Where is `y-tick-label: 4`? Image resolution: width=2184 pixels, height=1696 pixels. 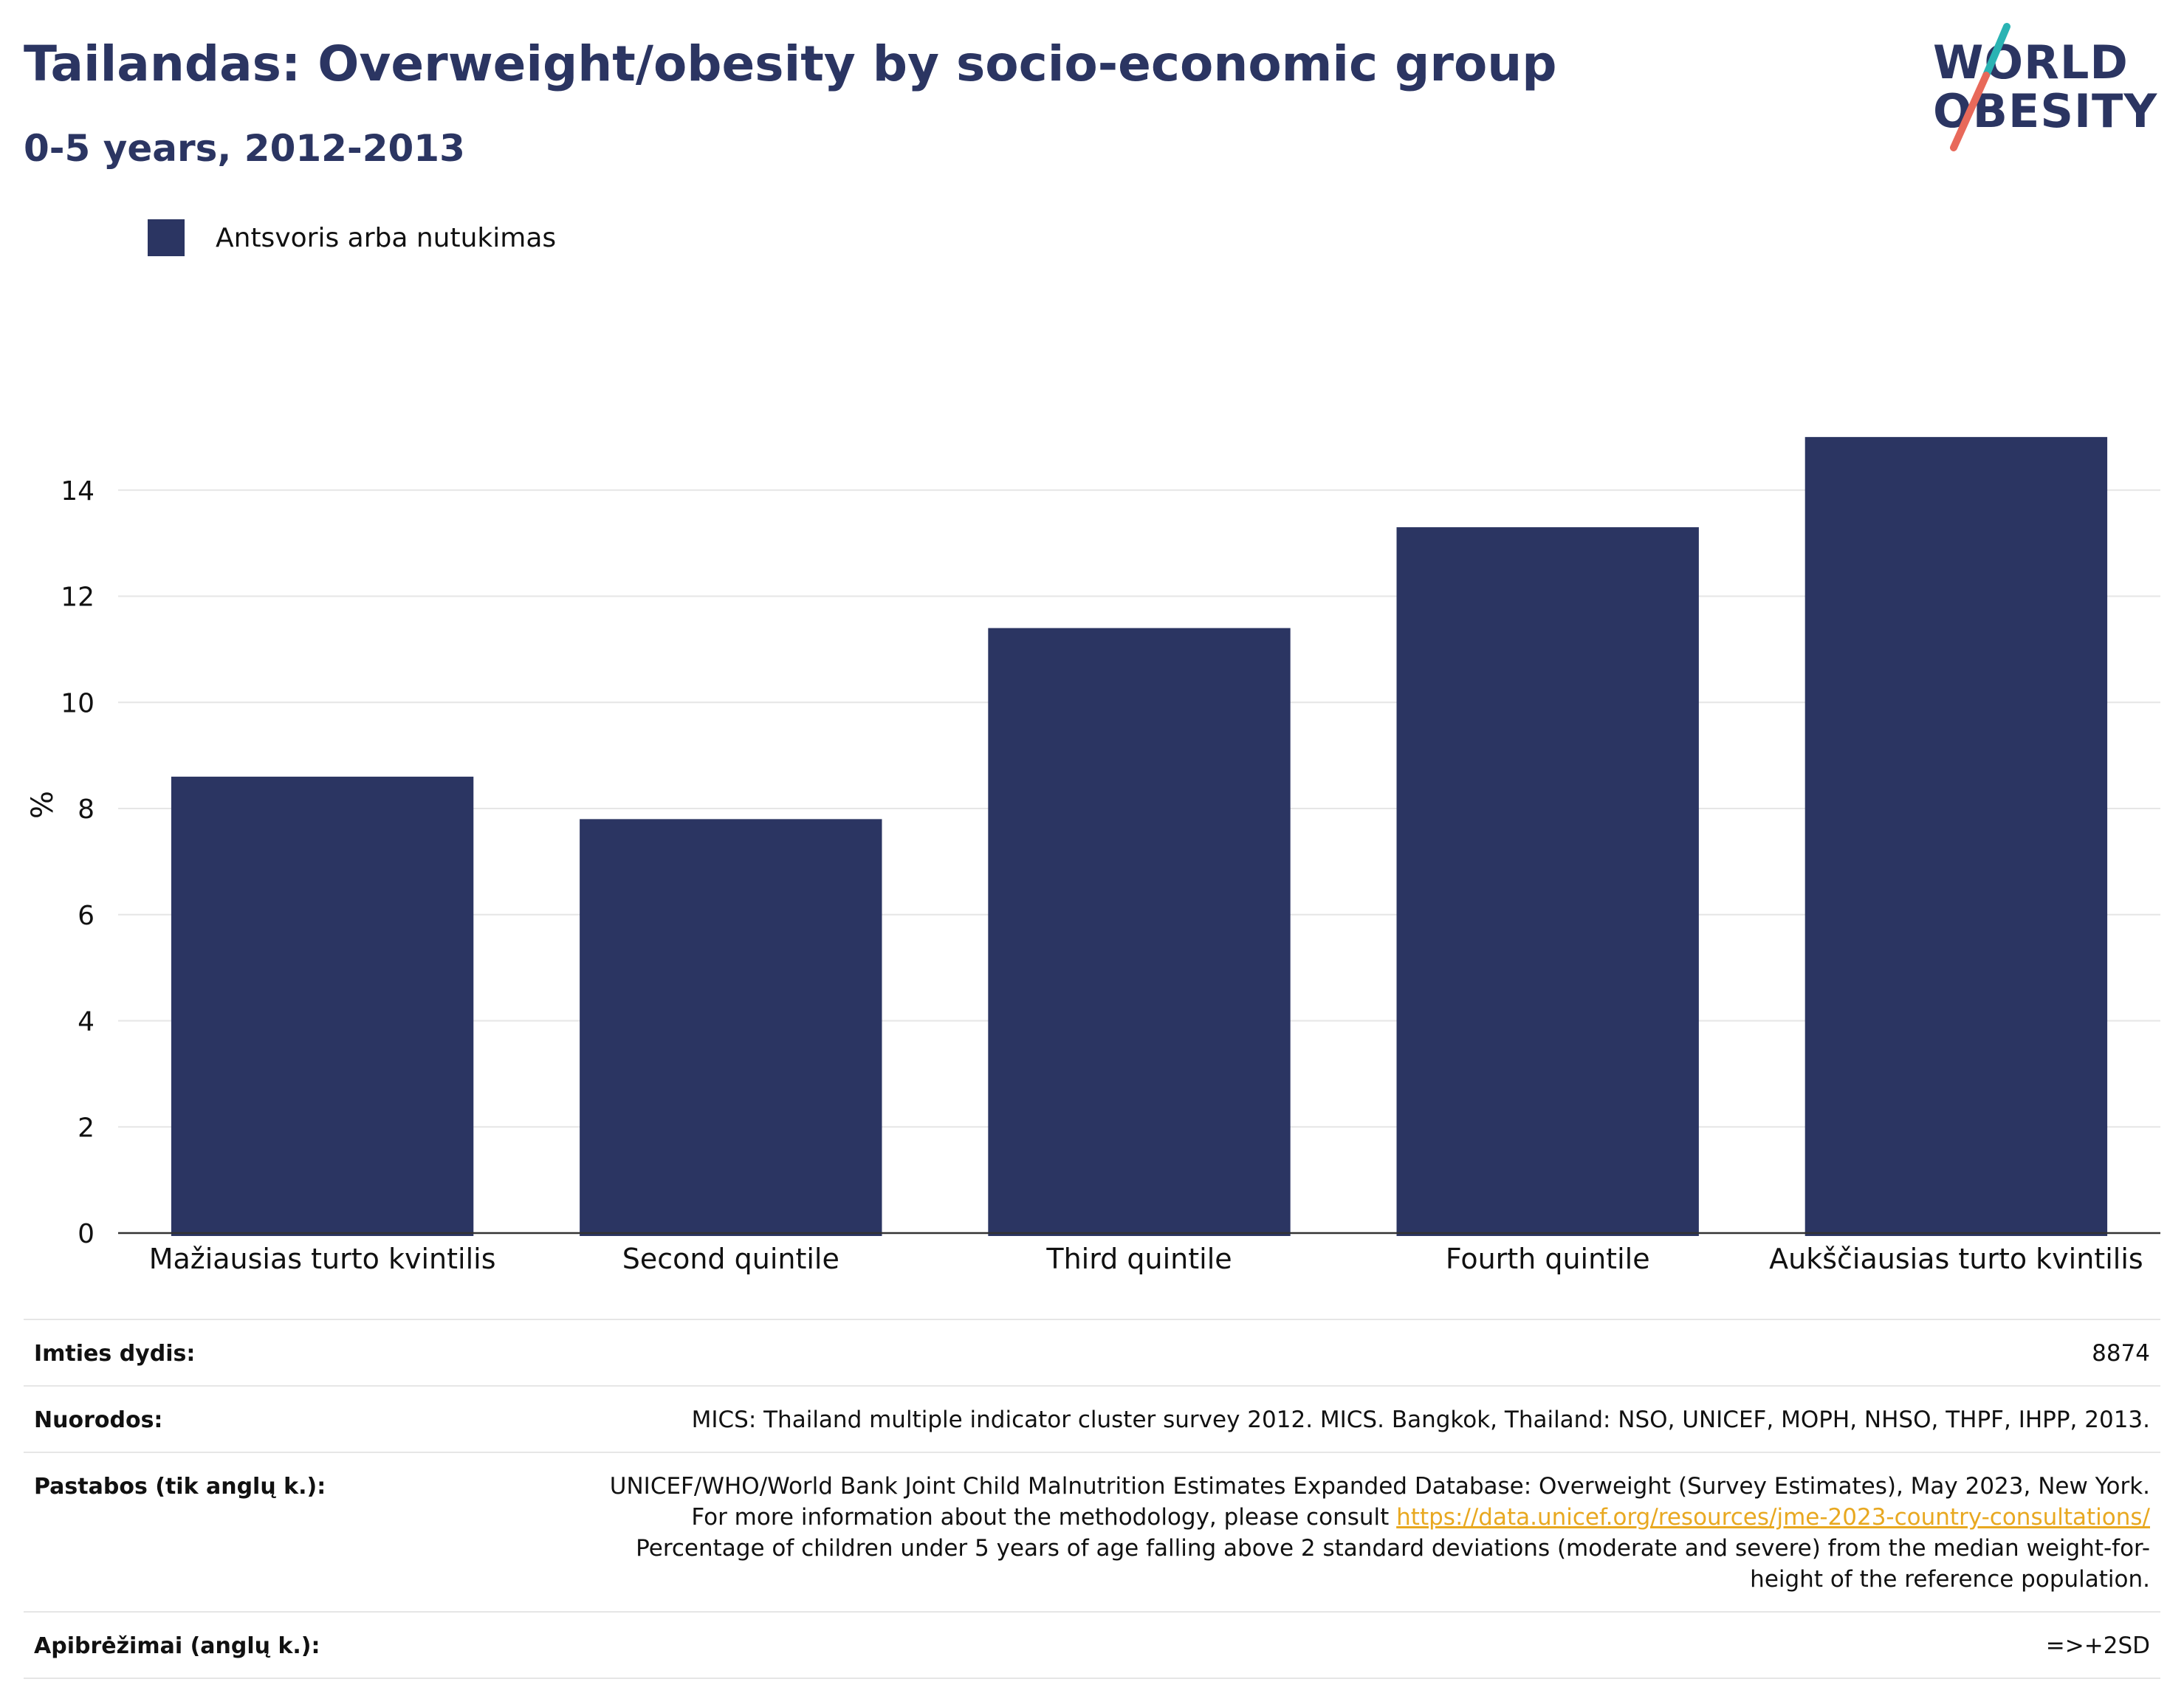 y-tick-label: 4 is located at coordinates (86, 1022).